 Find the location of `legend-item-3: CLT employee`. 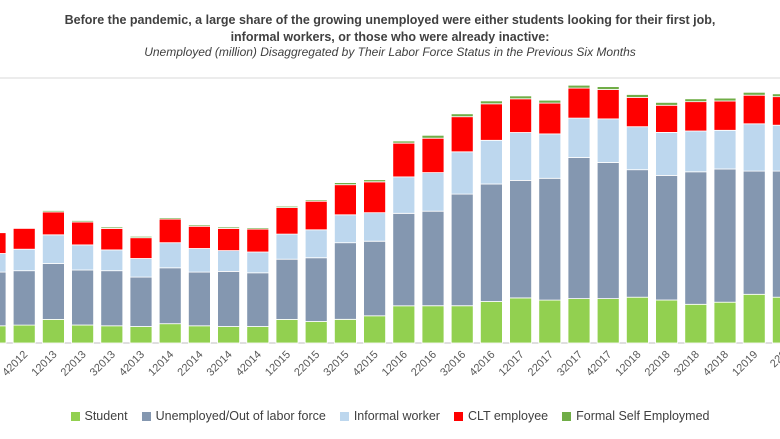

legend-item-3: CLT employee is located at coordinates (501, 416).